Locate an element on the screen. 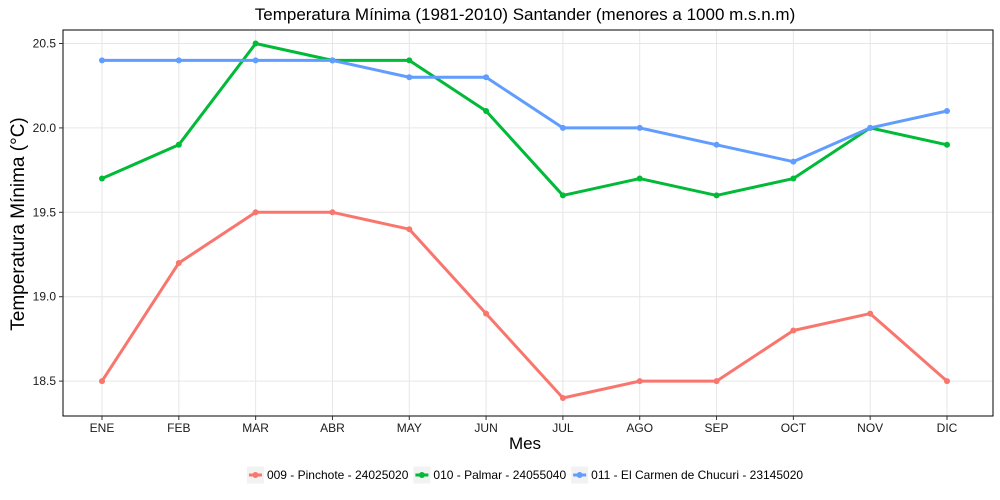  x-tick-label: MAY is located at coordinates (409, 428).